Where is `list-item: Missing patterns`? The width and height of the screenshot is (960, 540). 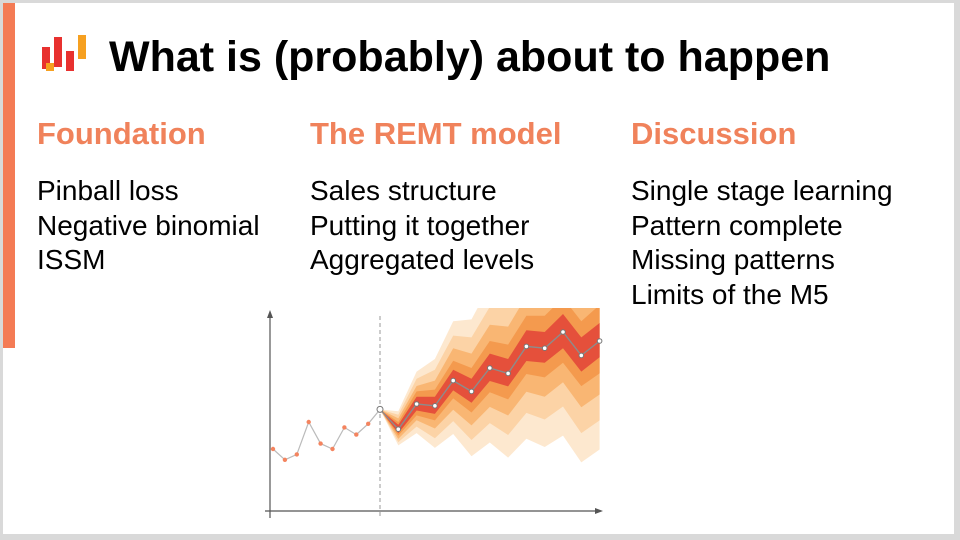 list-item: Missing patterns is located at coordinates (733, 259).